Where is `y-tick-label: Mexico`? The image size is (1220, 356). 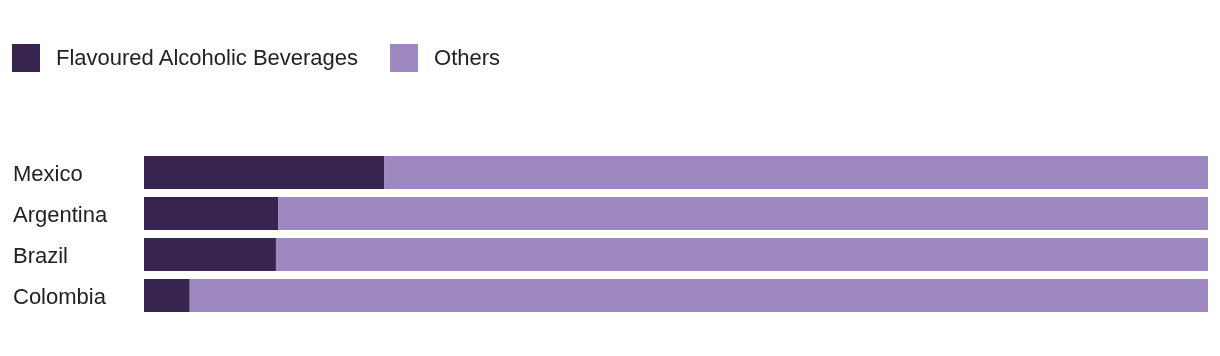 y-tick-label: Mexico is located at coordinates (48, 173).